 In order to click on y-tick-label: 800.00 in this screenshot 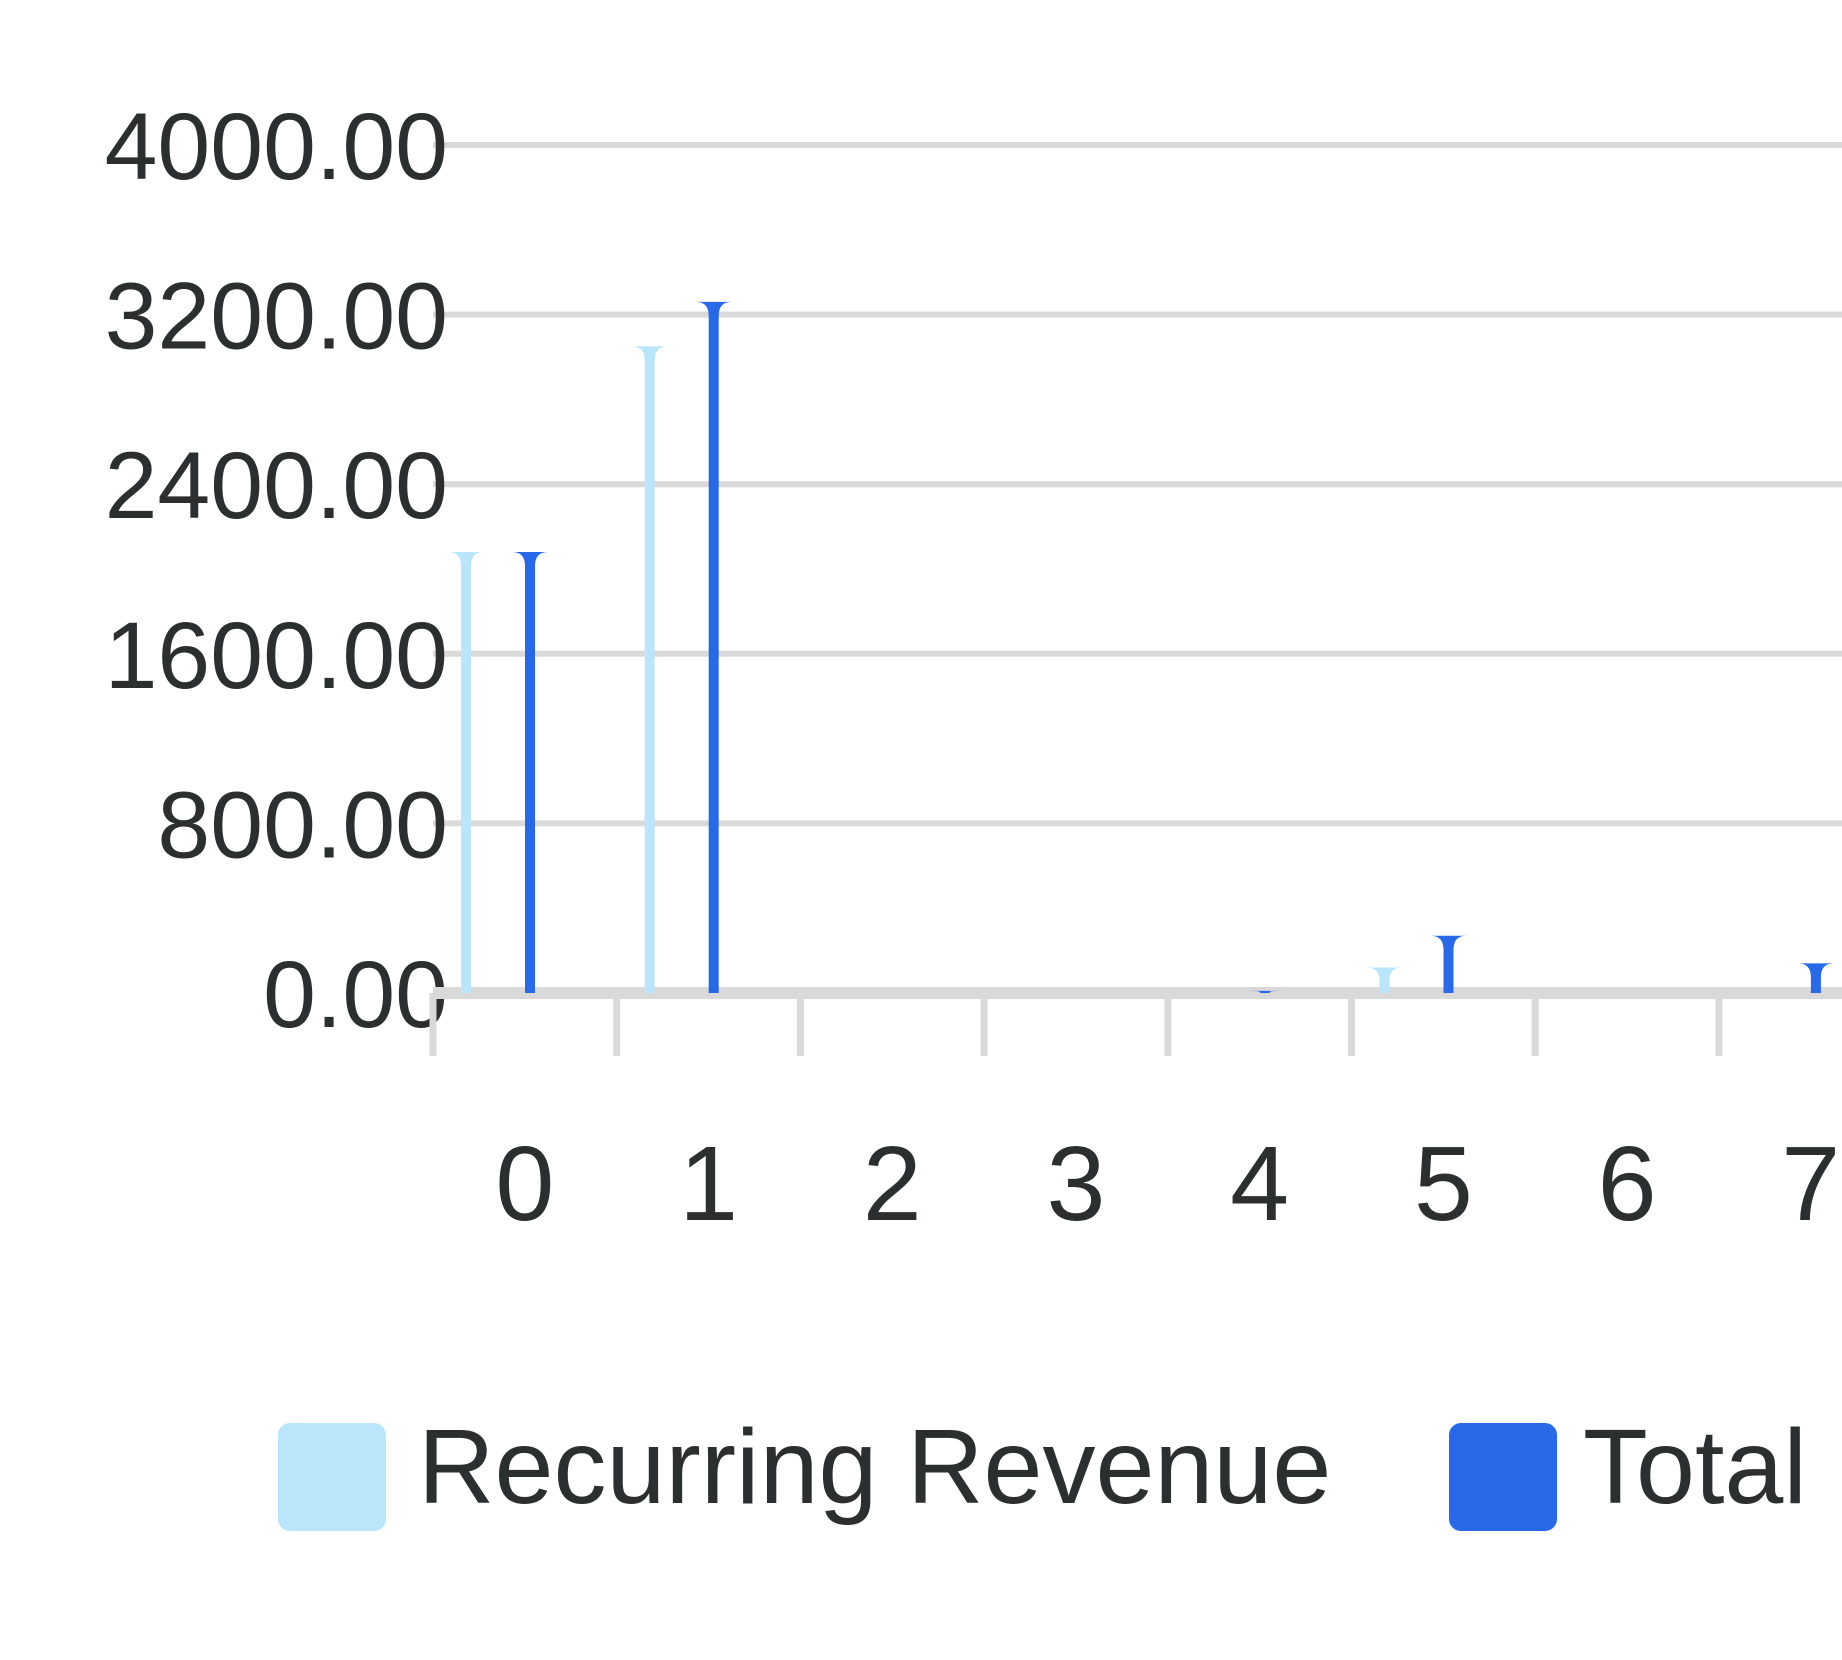, I will do `click(302, 825)`.